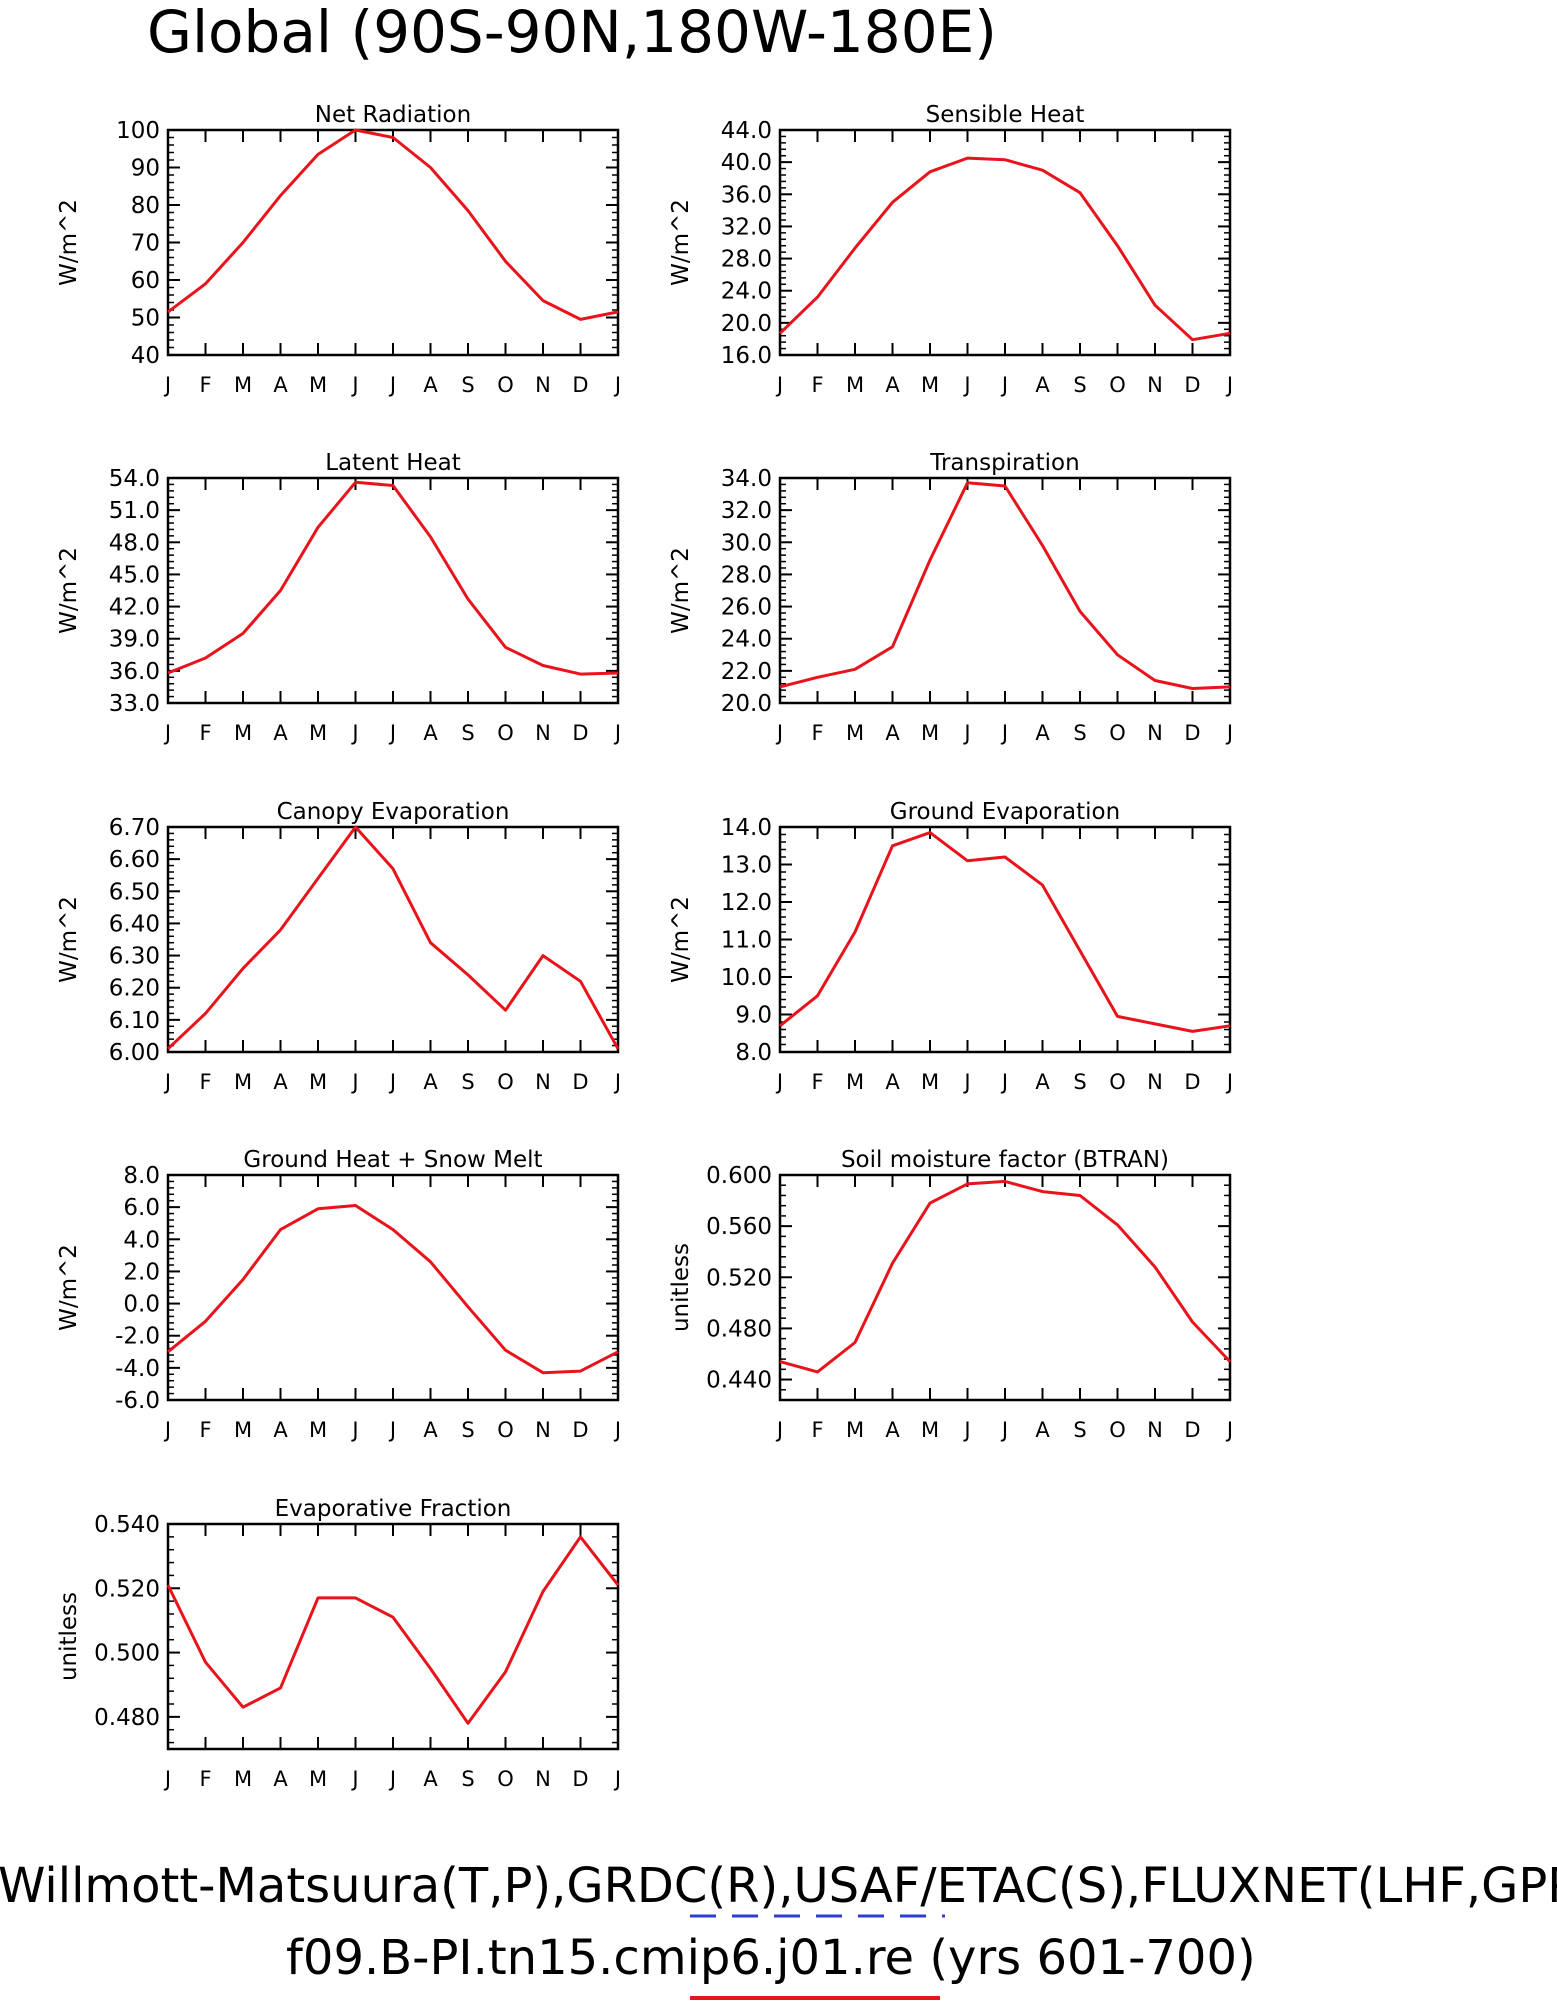 The height and width of the screenshot is (2001, 1557). What do you see at coordinates (746, 941) in the screenshot?
I see `y-tick-label: 11.0` at bounding box center [746, 941].